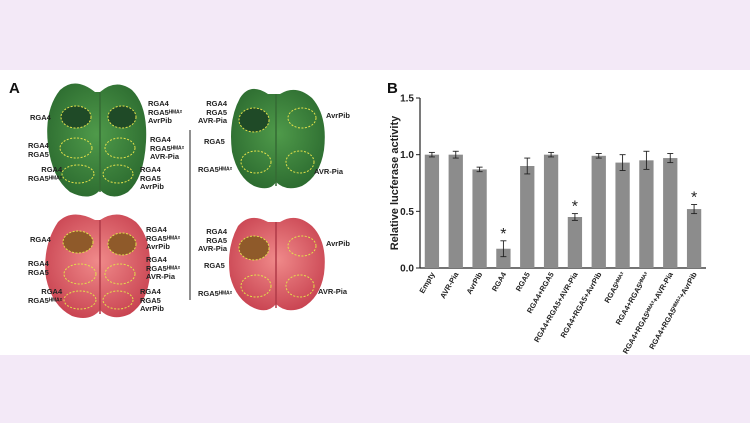 This screenshot has height=423, width=750. I want to click on y-axis-label: Relative lucferase activity, so click(395, 182).